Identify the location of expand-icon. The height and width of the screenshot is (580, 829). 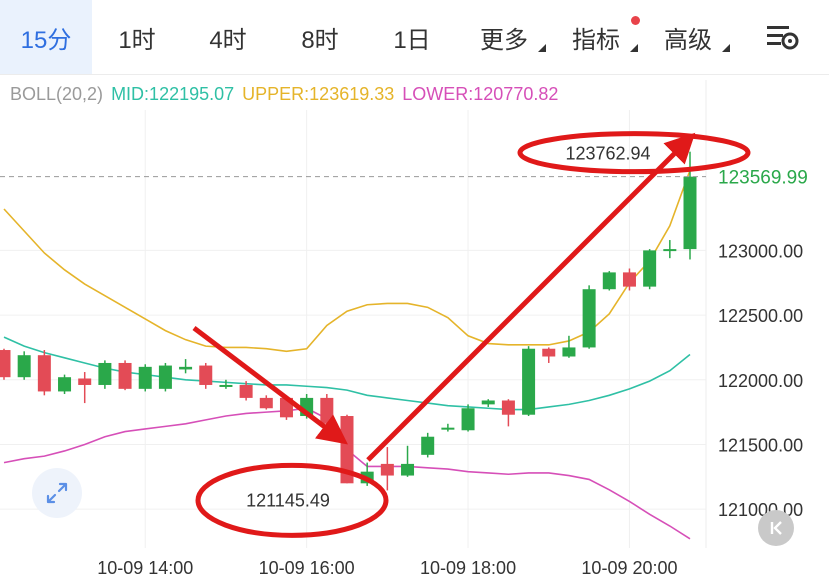
(57, 493).